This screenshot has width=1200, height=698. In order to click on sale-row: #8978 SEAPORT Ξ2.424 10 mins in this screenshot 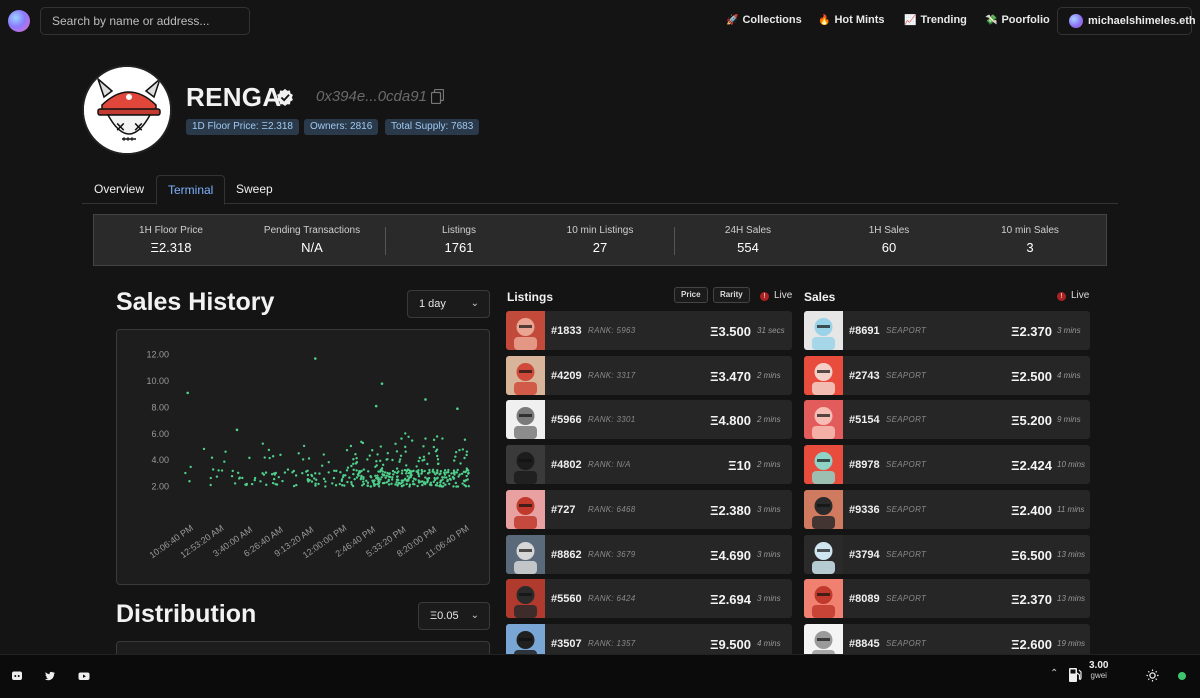, I will do `click(947, 465)`.